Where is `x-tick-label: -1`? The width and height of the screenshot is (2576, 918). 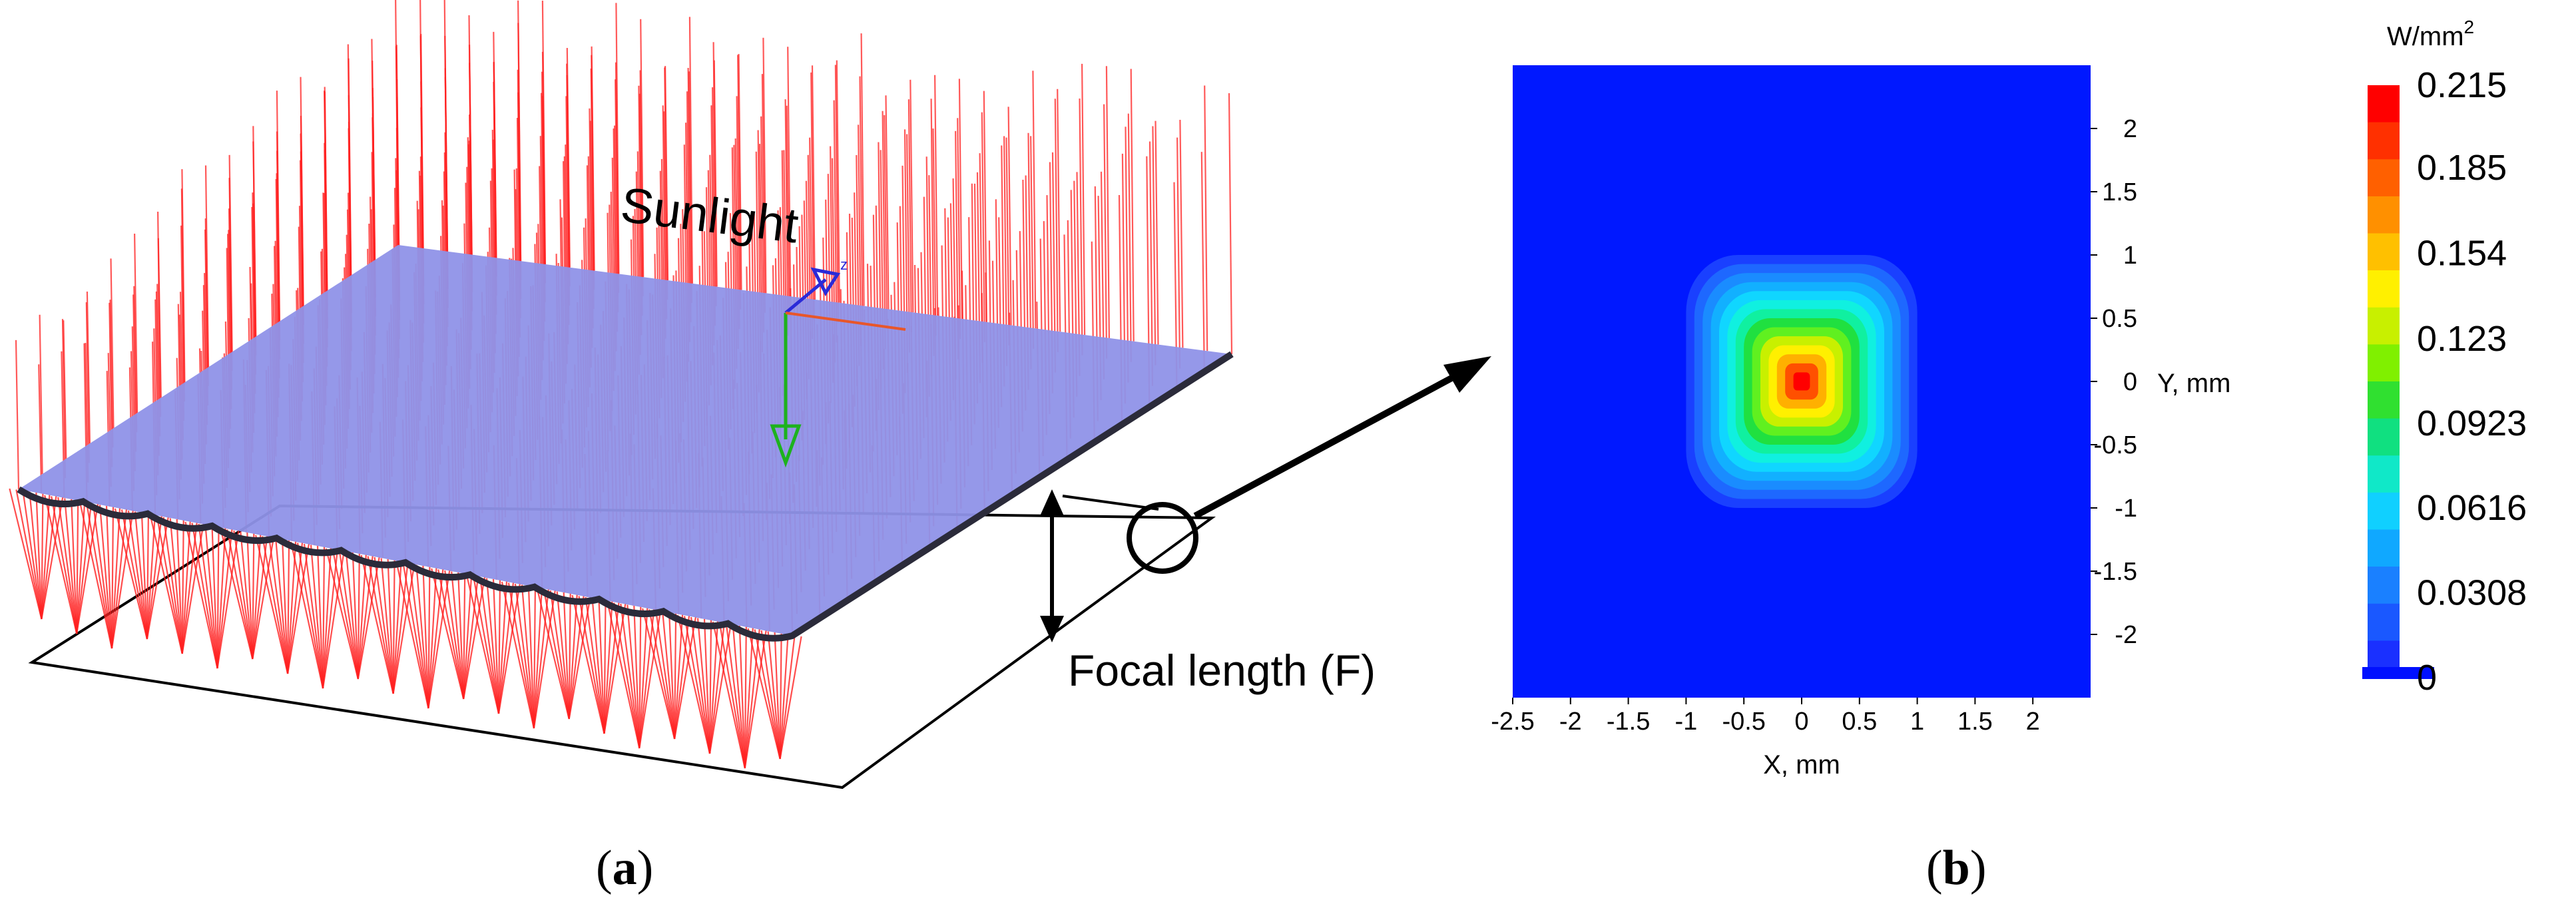 x-tick-label: -1 is located at coordinates (1687, 722).